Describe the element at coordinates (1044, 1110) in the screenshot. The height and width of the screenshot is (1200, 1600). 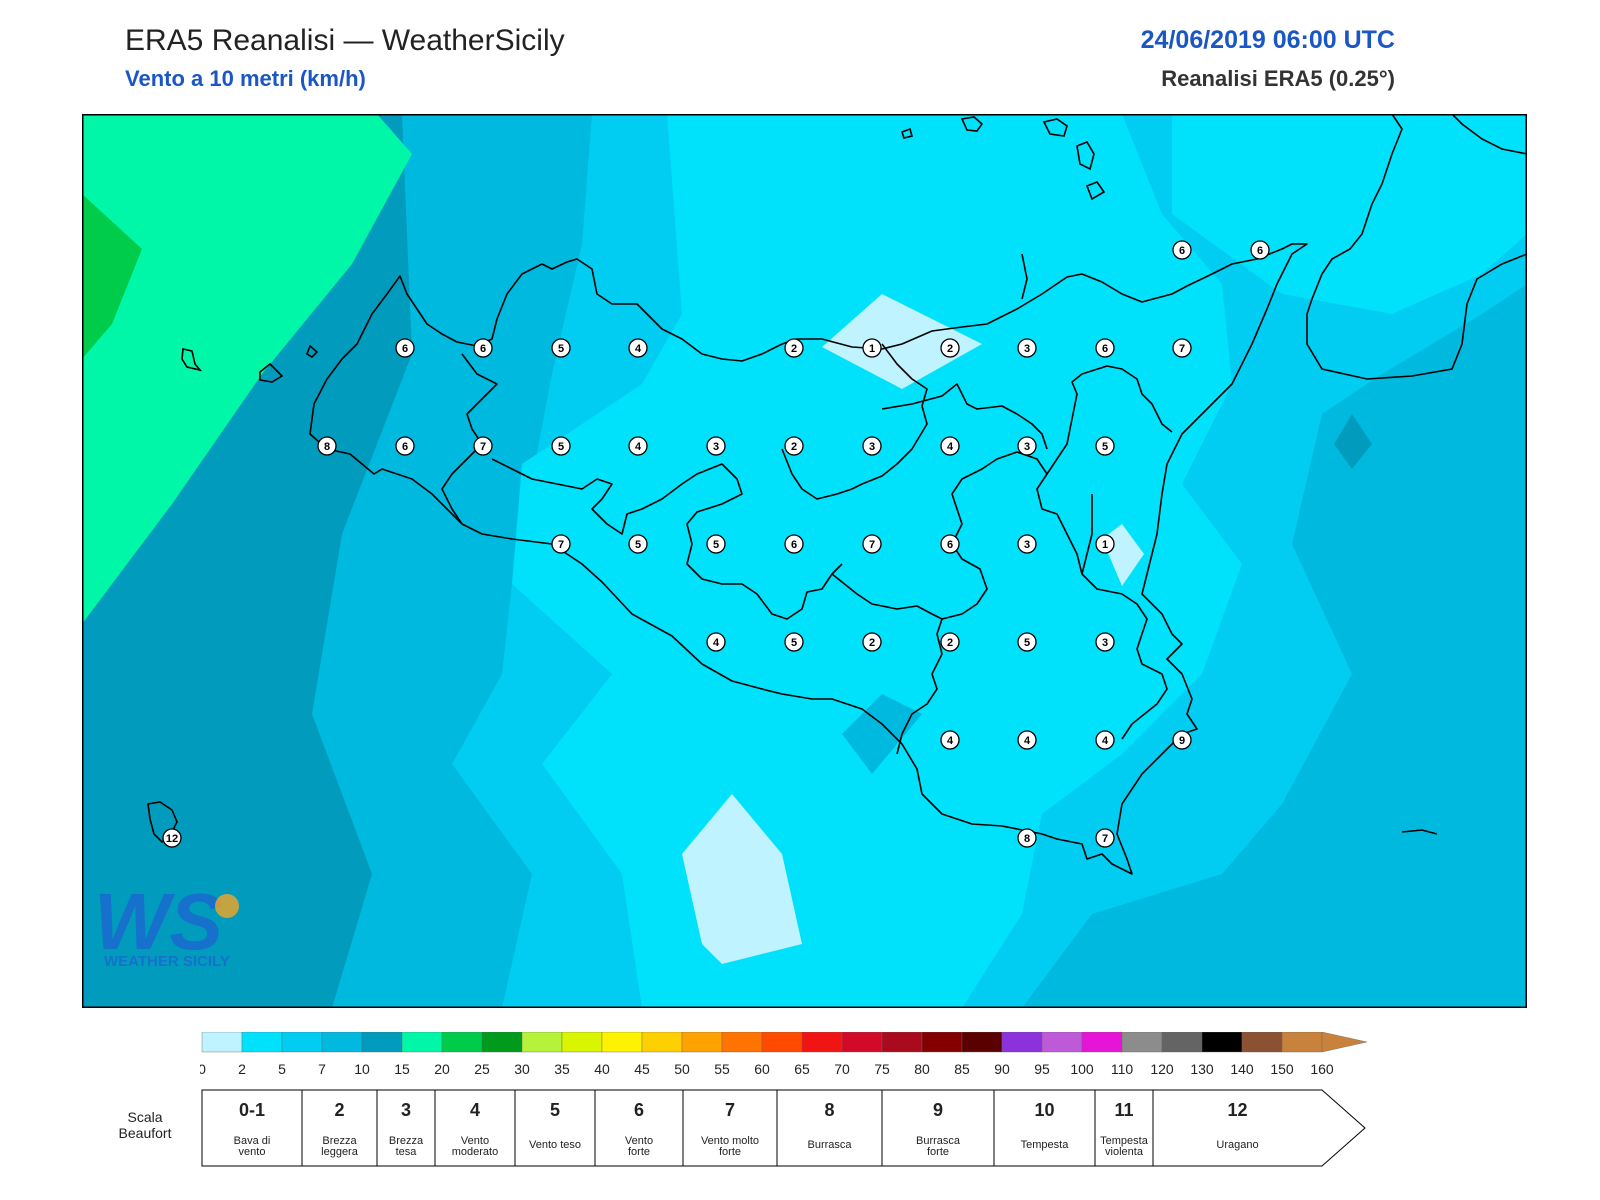
I see `beaufort-number: 10` at that location.